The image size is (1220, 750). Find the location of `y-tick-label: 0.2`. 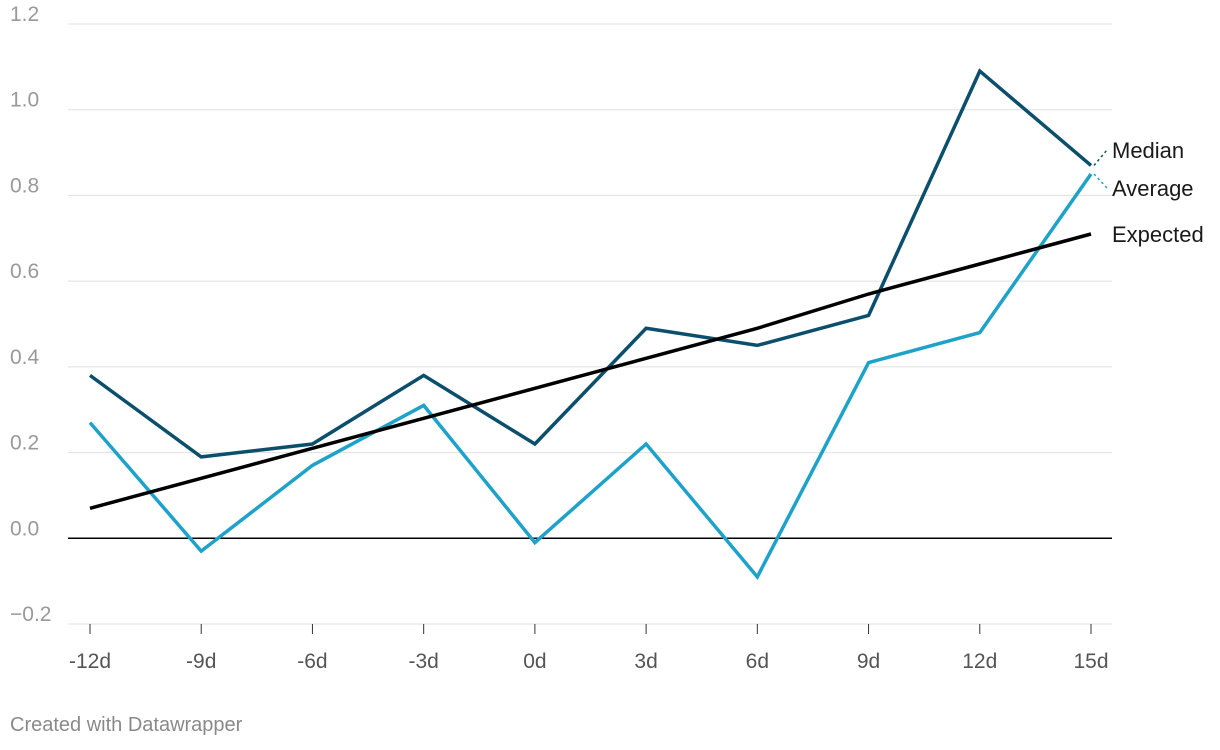

y-tick-label: 0.2 is located at coordinates (24, 443).